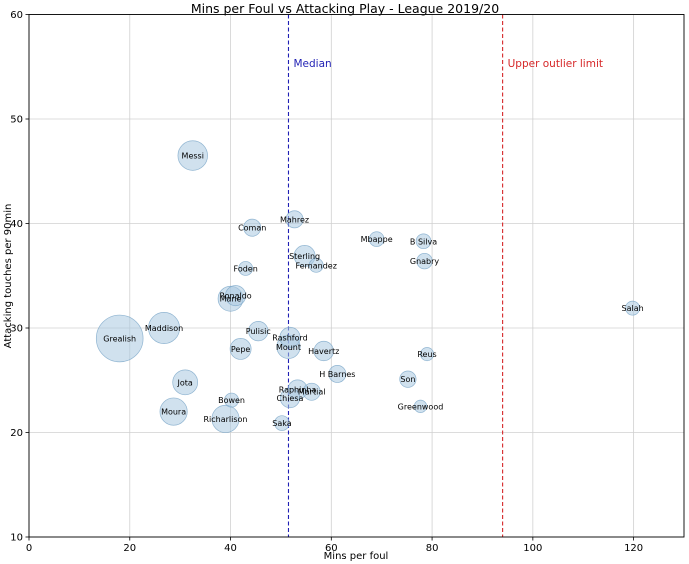  I want to click on point-label: Rashford, so click(289, 337).